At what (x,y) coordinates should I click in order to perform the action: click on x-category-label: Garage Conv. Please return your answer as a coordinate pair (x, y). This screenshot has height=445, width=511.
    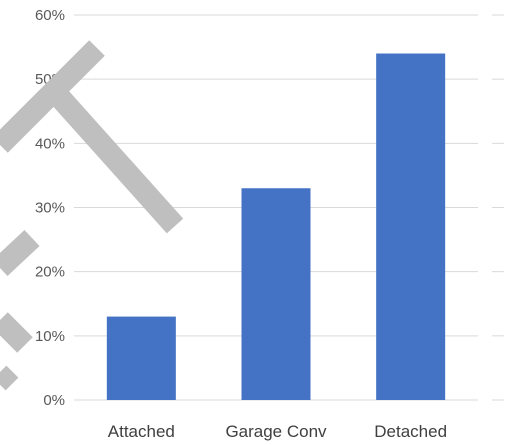
    Looking at the image, I should click on (276, 431).